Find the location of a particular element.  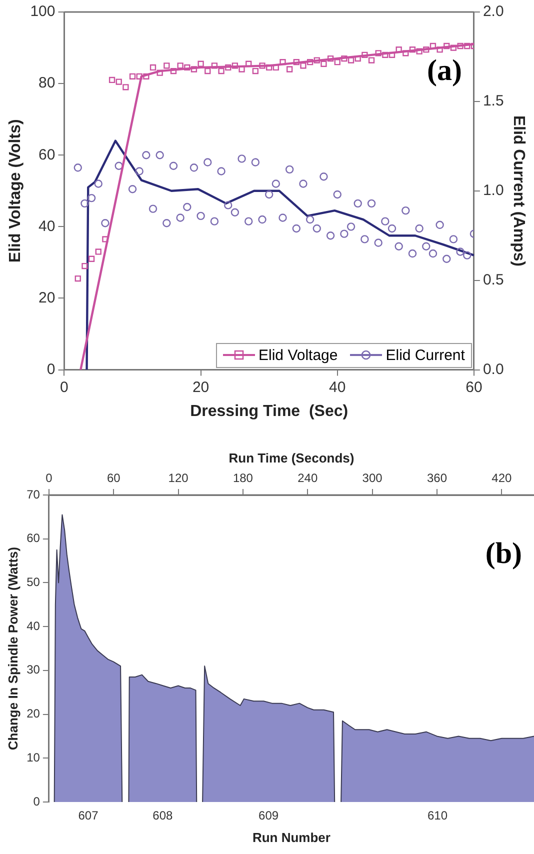

y-tick-label: 30 is located at coordinates (33, 669).